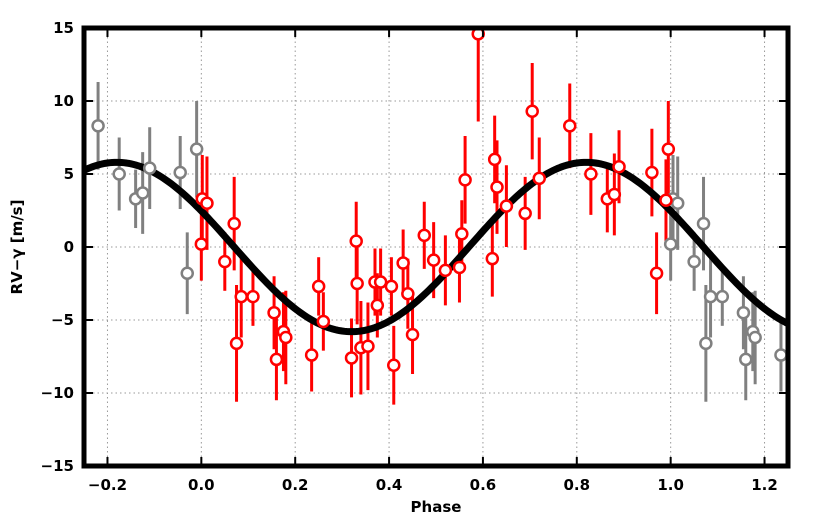 The width and height of the screenshot is (830, 519). I want to click on y-tick-label: 10, so click(63, 101).